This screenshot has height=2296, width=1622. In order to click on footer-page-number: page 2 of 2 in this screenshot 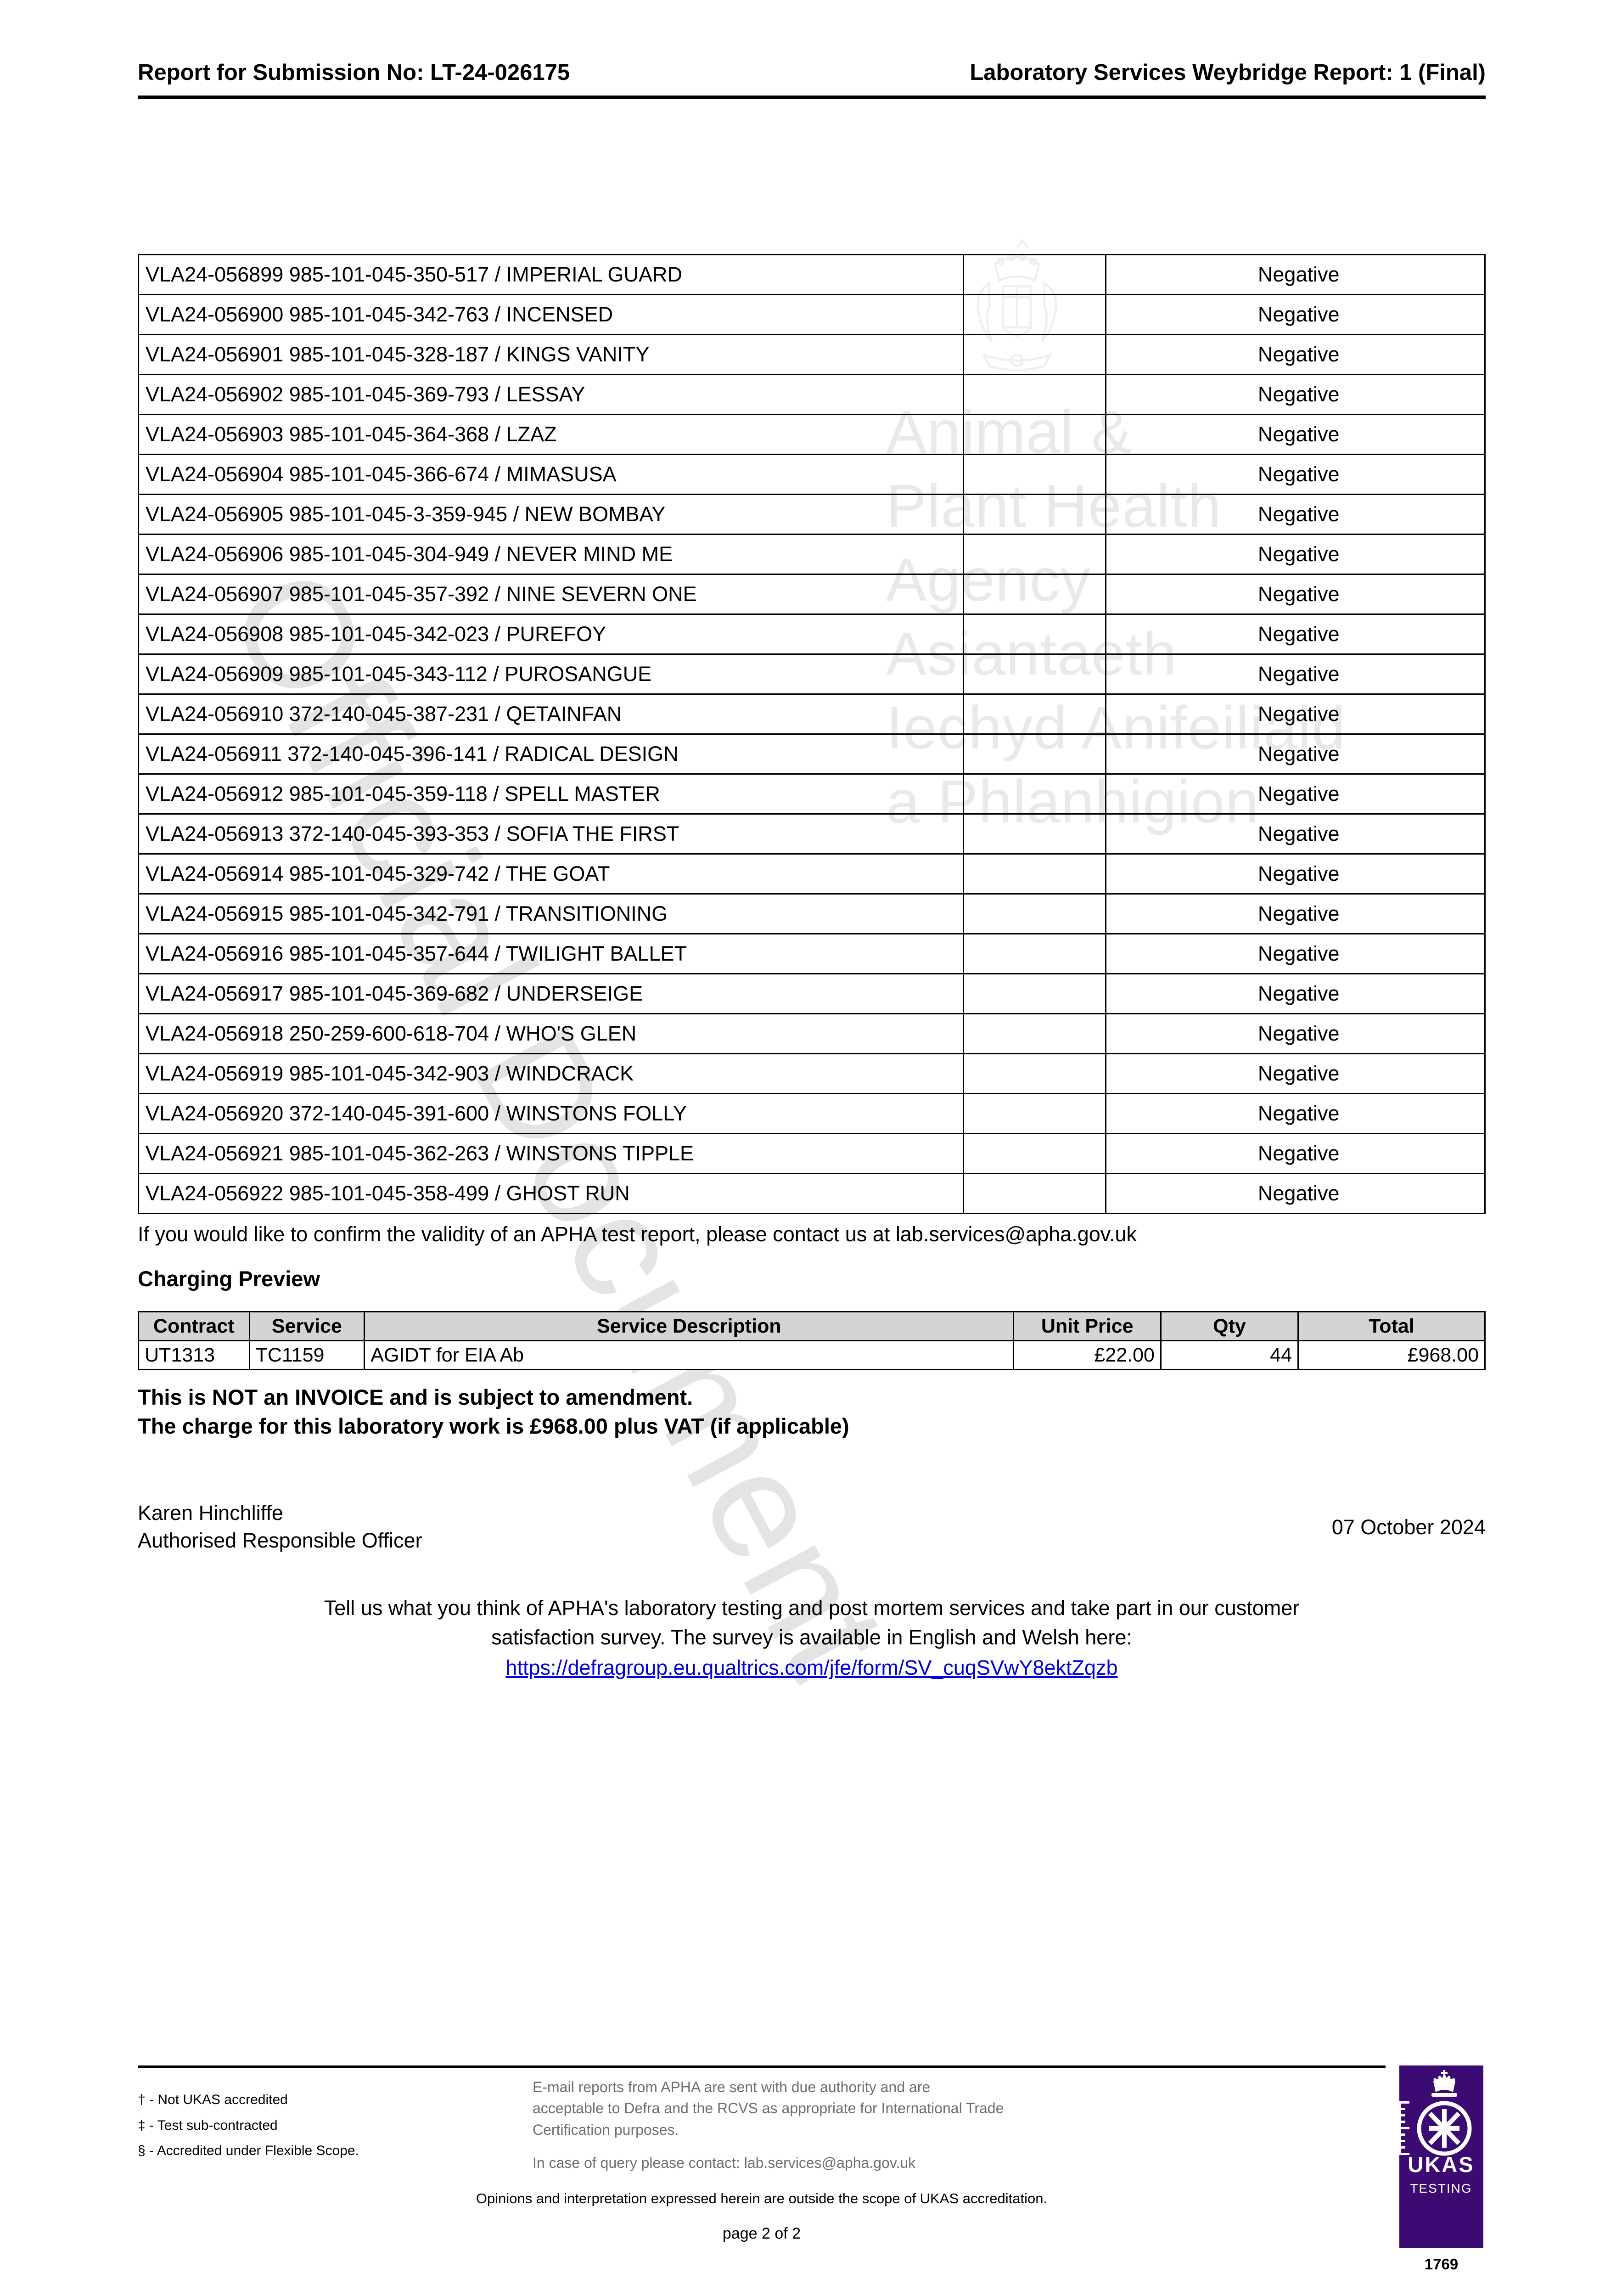, I will do `click(762, 2233)`.